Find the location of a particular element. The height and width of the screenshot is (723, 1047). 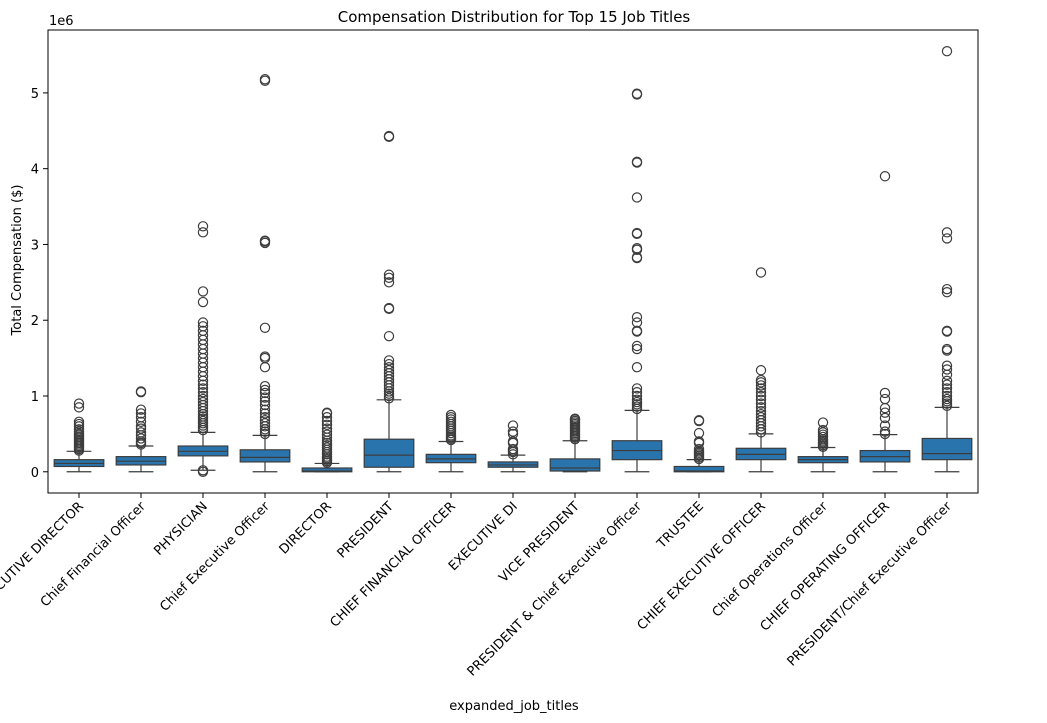

x-tick-label: Chief Operations Officer is located at coordinates (771, 560).